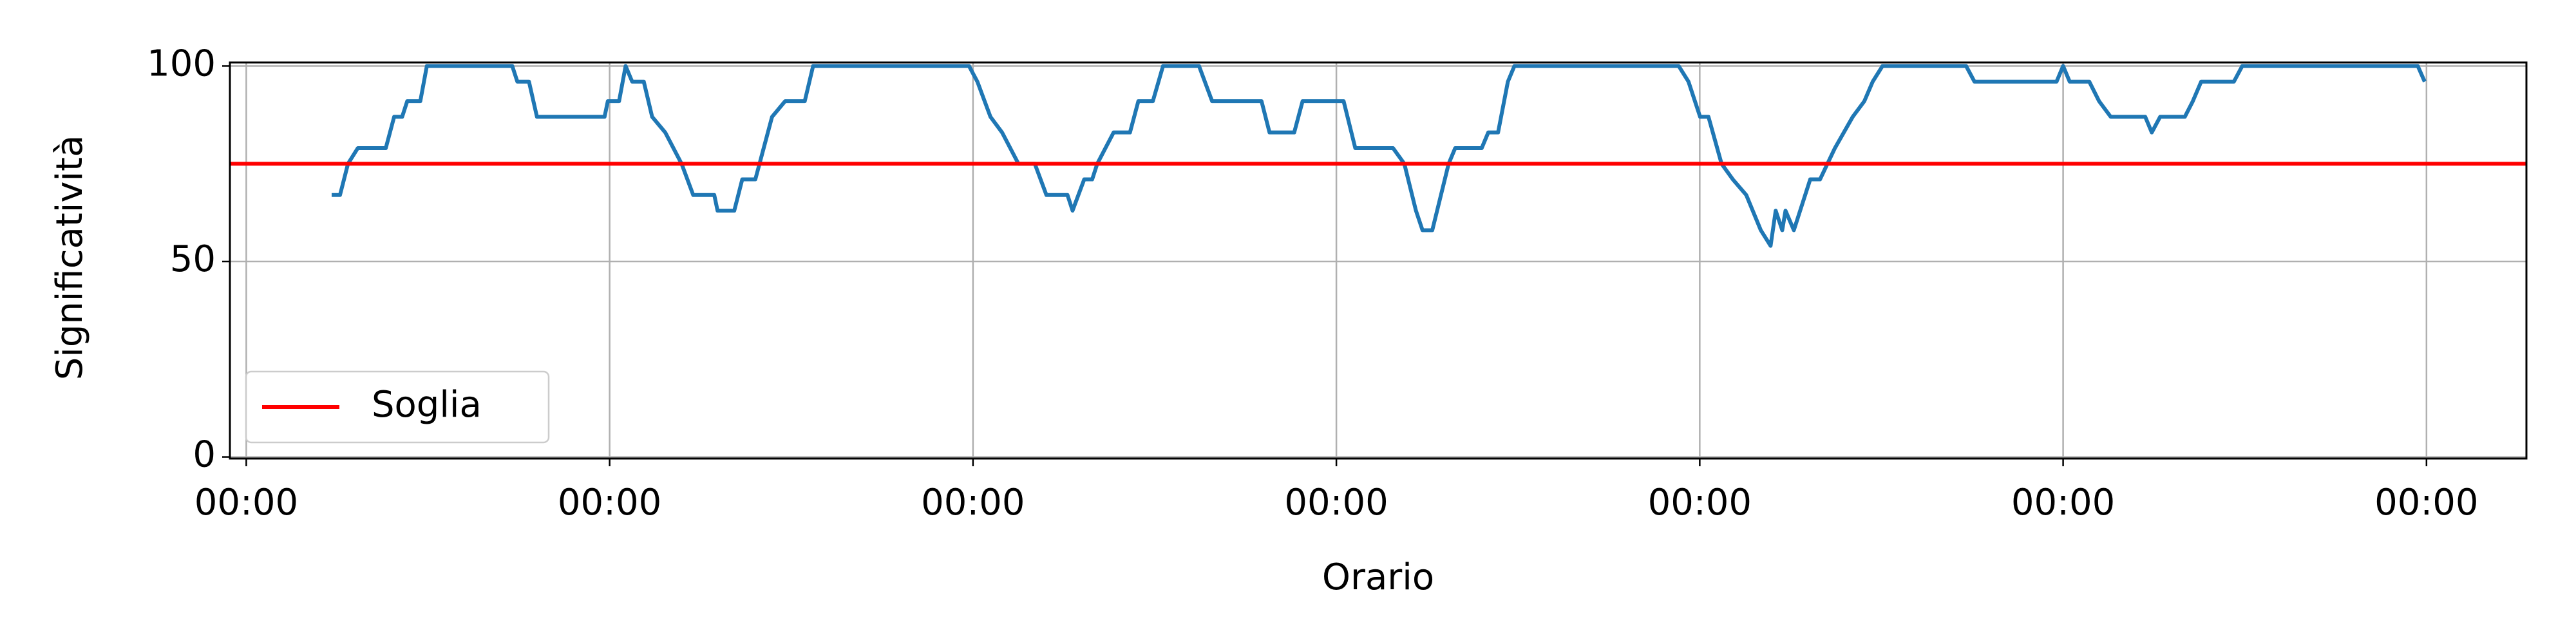 The width and height of the screenshot is (2576, 644). What do you see at coordinates (193, 259) in the screenshot?
I see `y-tick-label: 50` at bounding box center [193, 259].